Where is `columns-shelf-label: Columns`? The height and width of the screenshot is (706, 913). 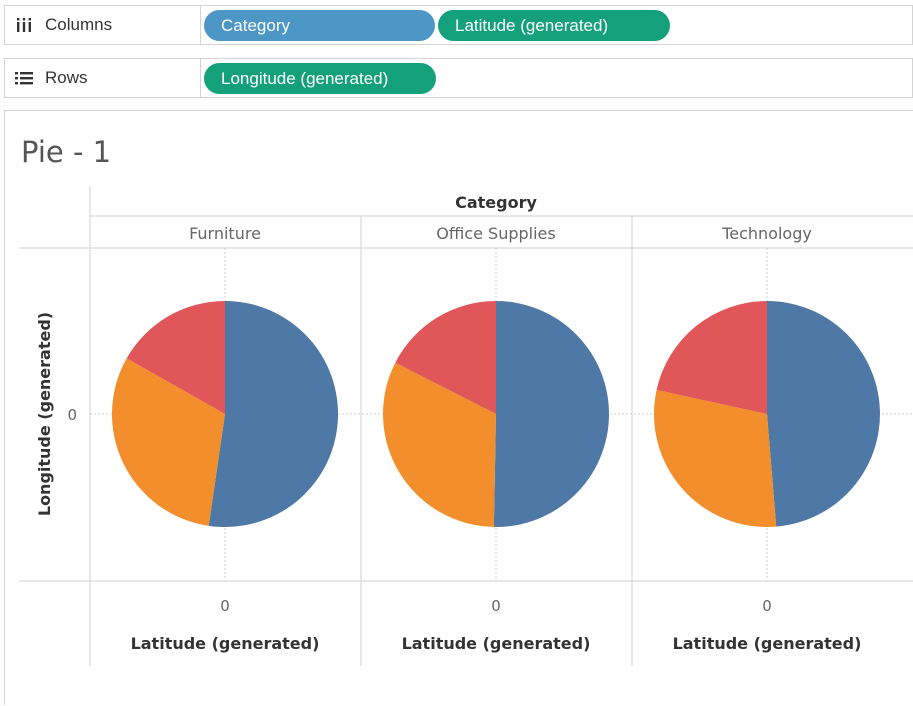
columns-shelf-label: Columns is located at coordinates (103, 25).